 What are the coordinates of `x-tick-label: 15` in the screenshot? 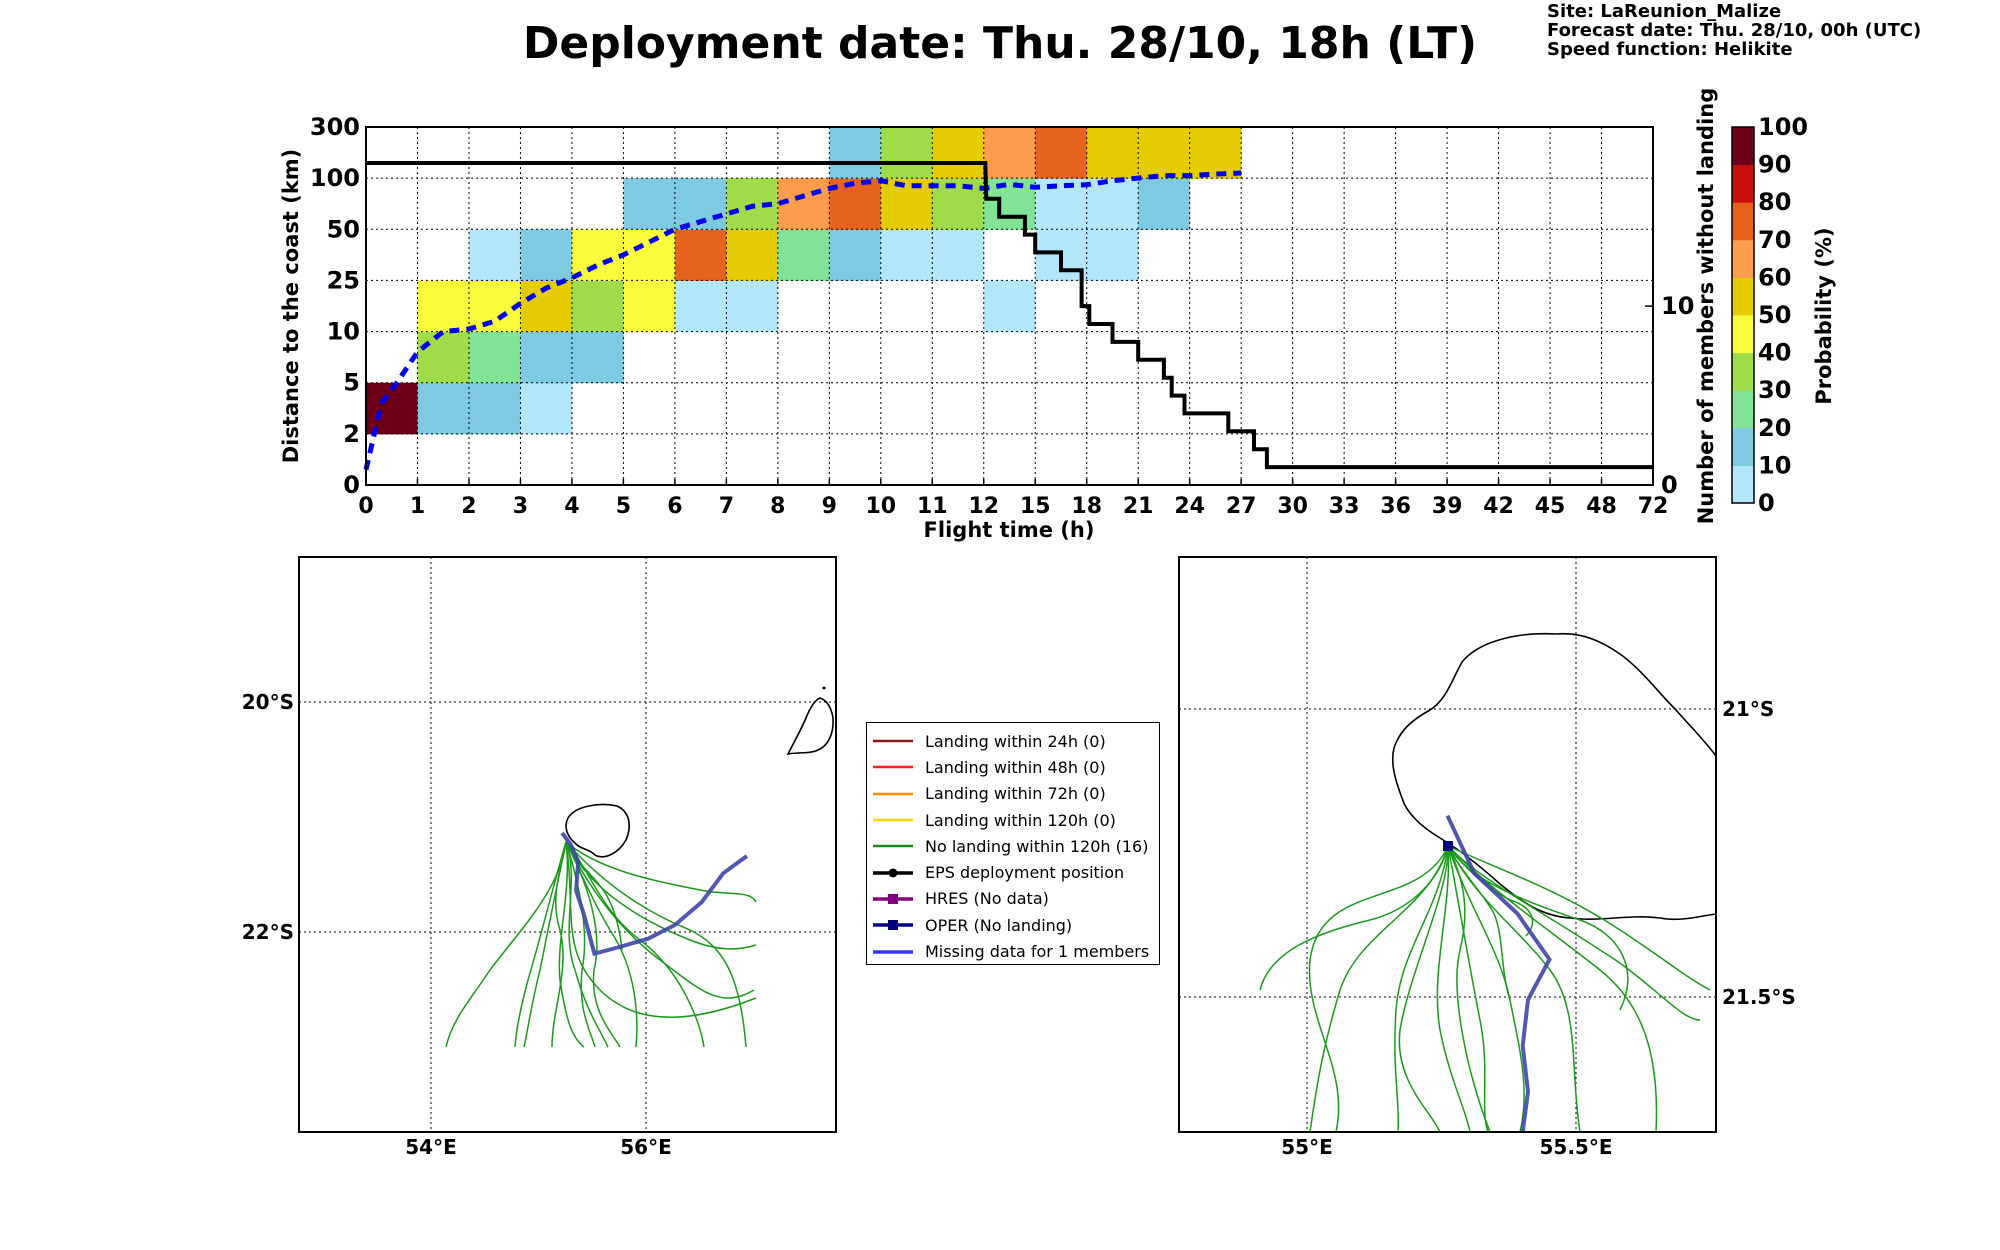 It's located at (1035, 506).